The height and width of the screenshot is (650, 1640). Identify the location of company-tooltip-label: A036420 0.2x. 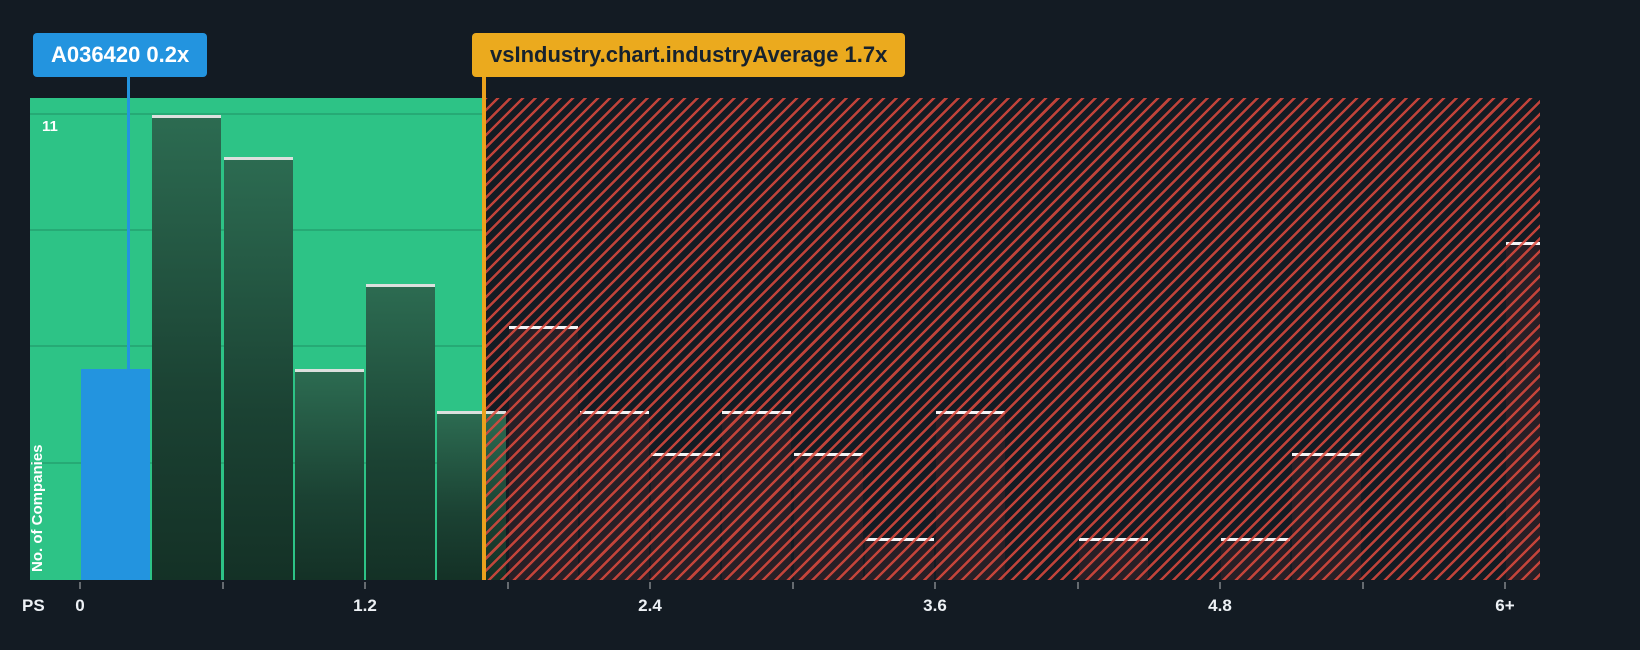
(120, 54).